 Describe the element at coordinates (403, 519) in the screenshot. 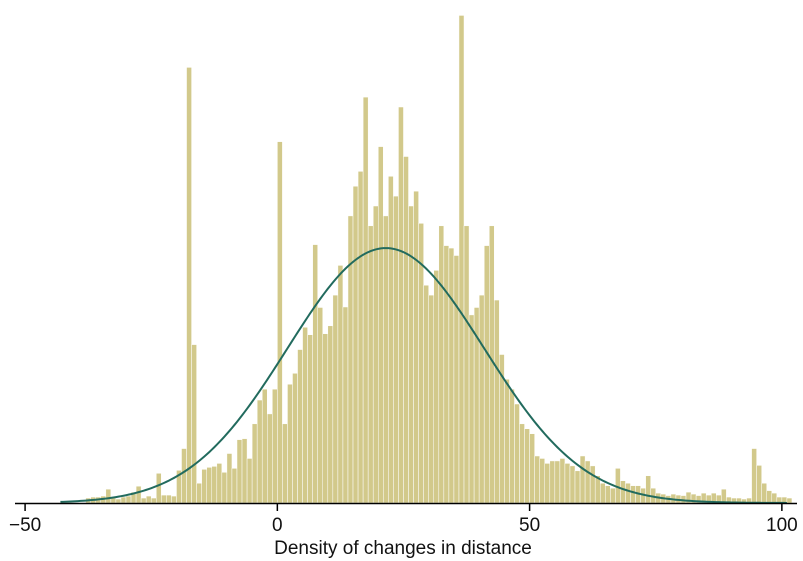

I see `x-axis-ticks: −50 0 50 100` at that location.